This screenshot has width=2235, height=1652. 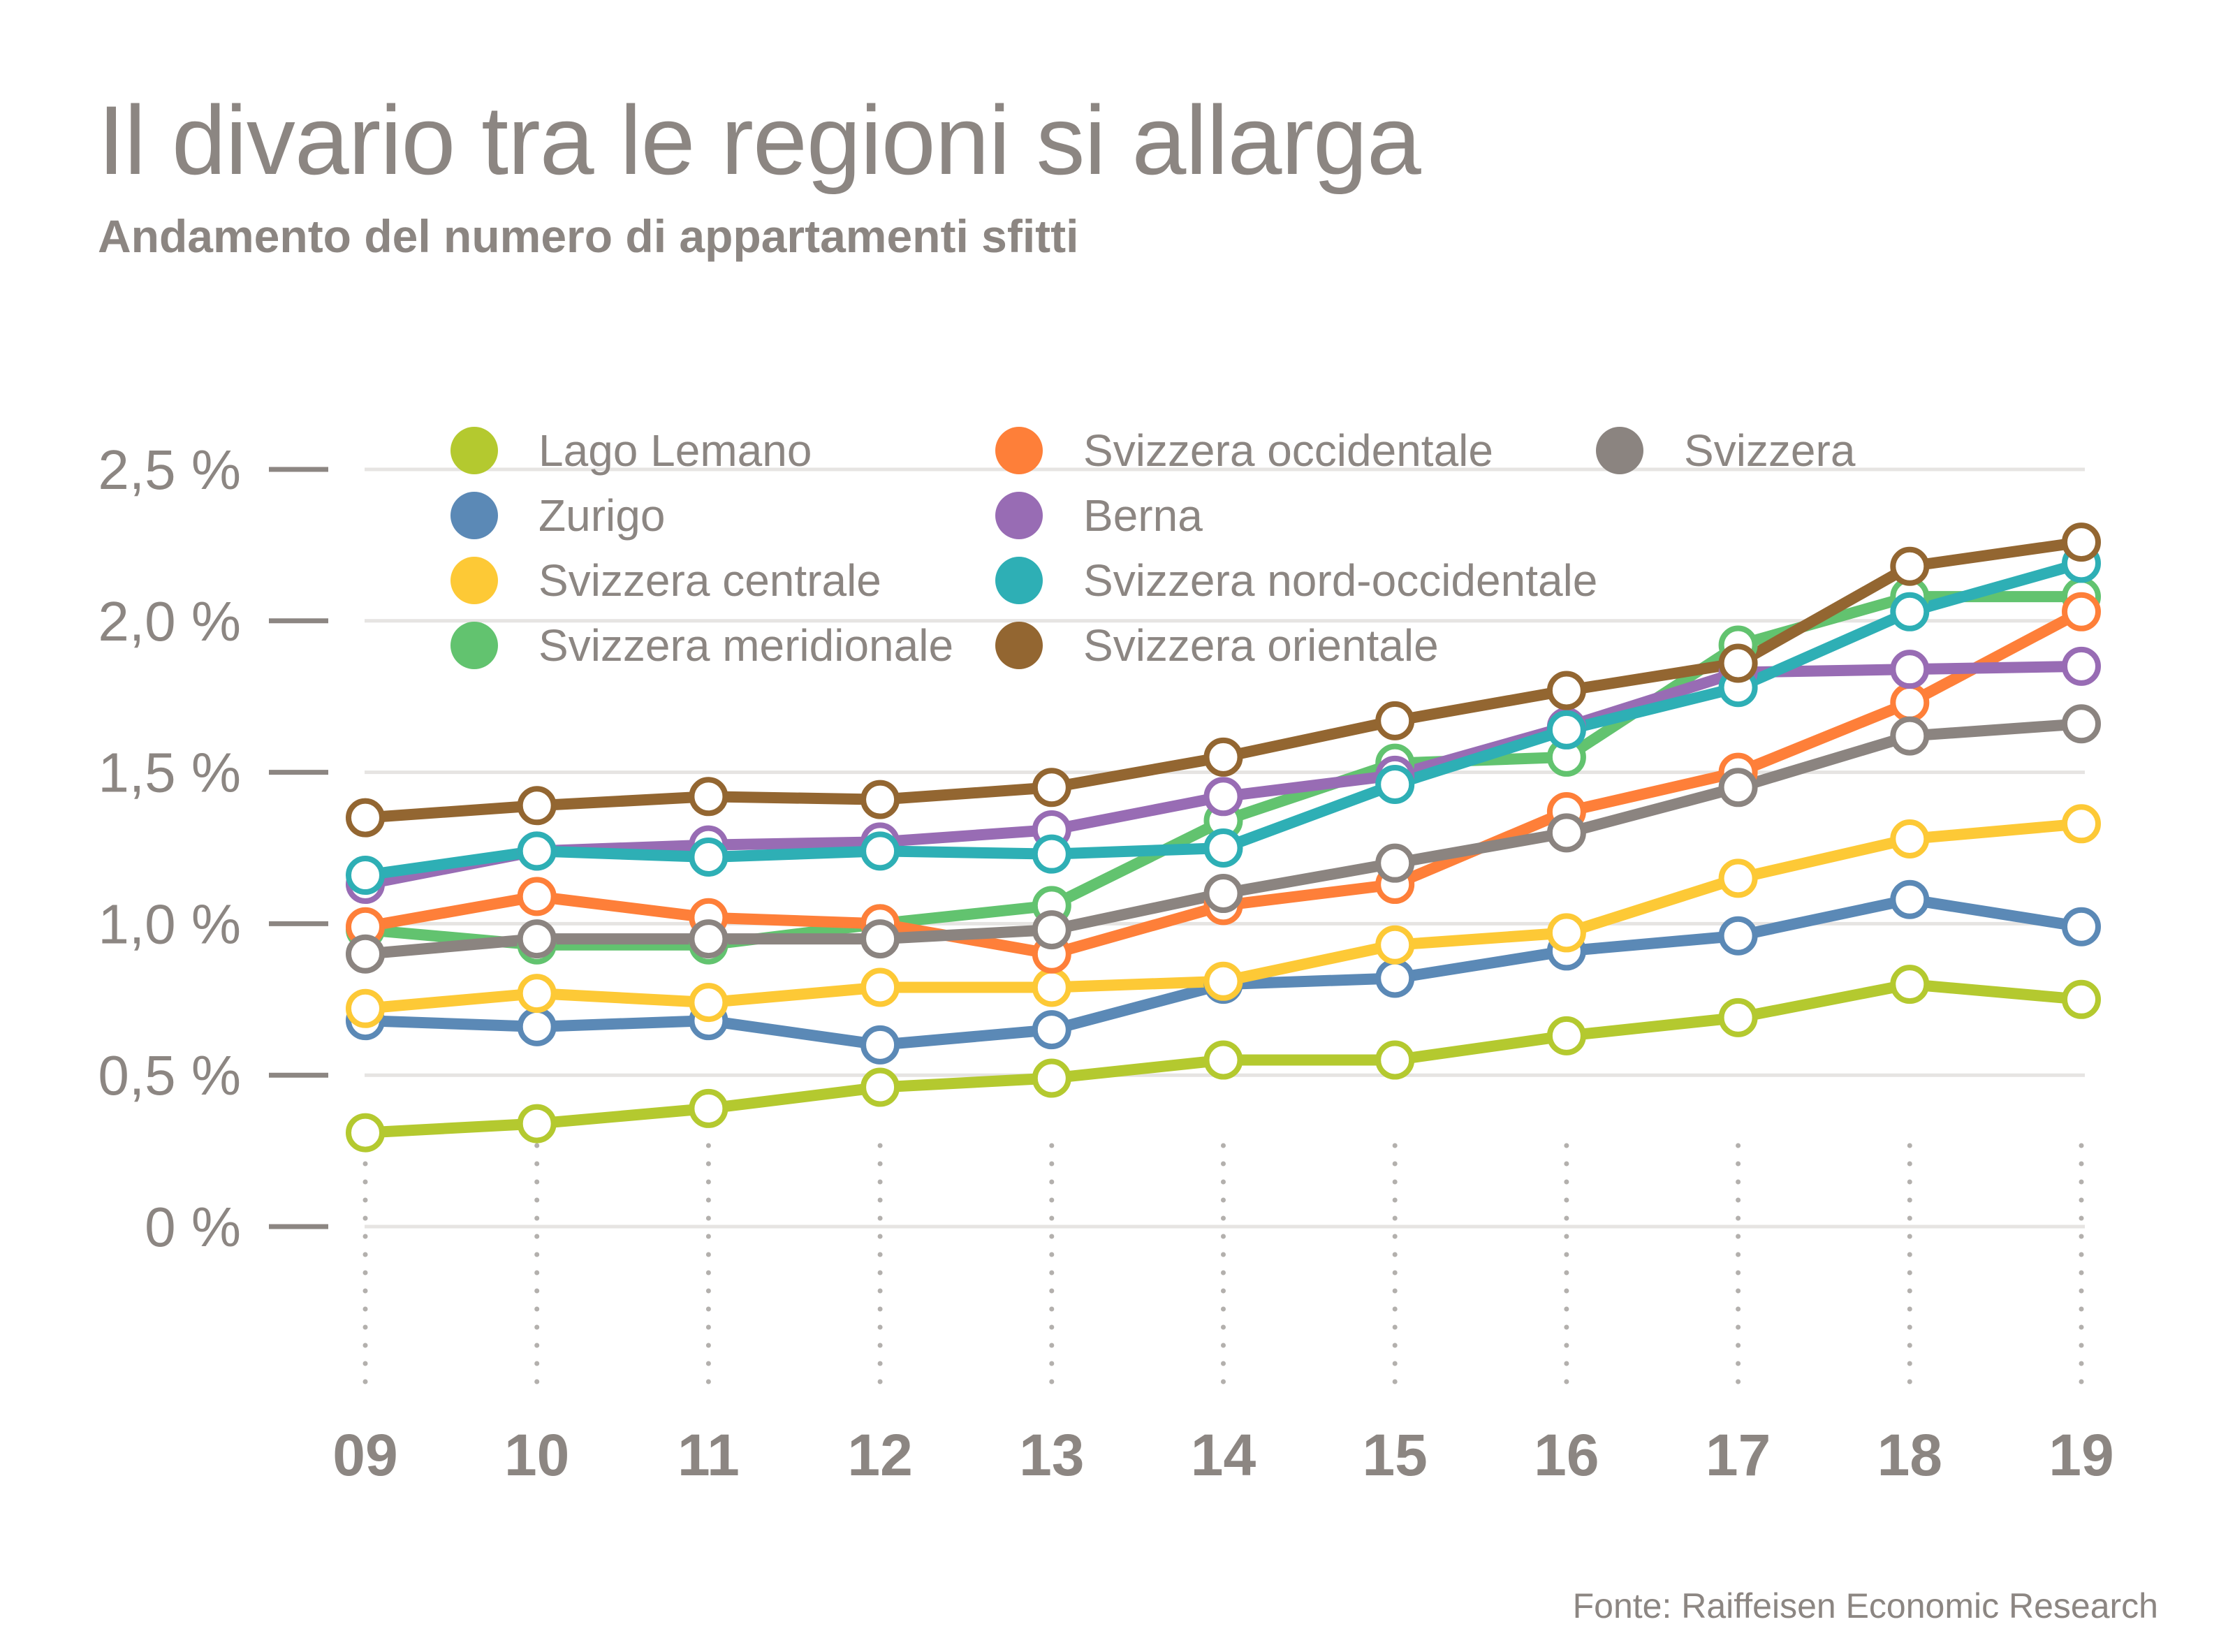 What do you see at coordinates (1223, 1455) in the screenshot?
I see `x-tick-label: 14` at bounding box center [1223, 1455].